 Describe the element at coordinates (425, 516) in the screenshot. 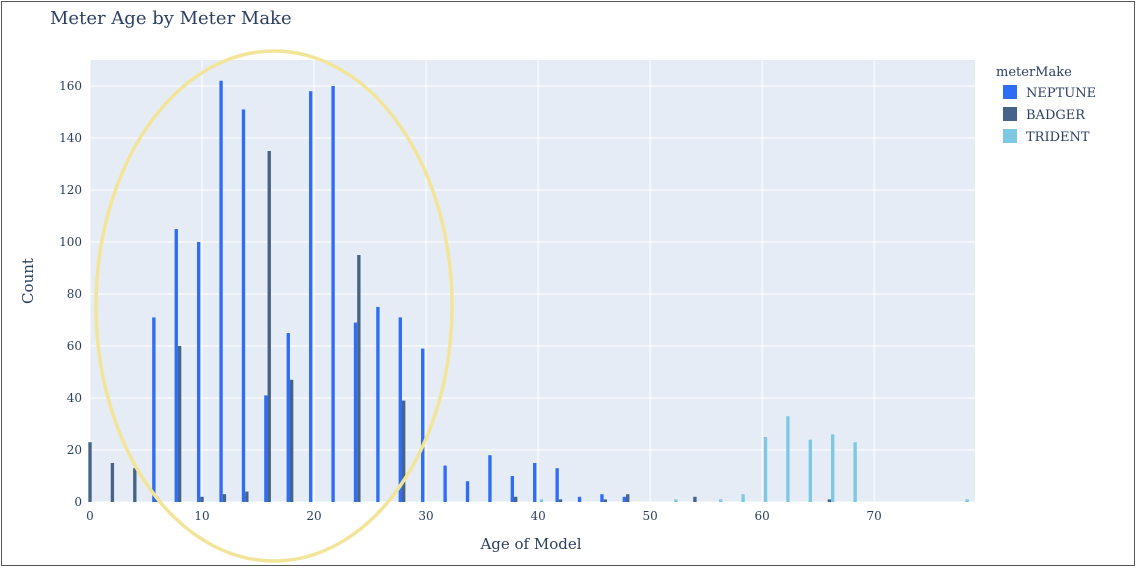

I see `x-tick-label: 30` at that location.